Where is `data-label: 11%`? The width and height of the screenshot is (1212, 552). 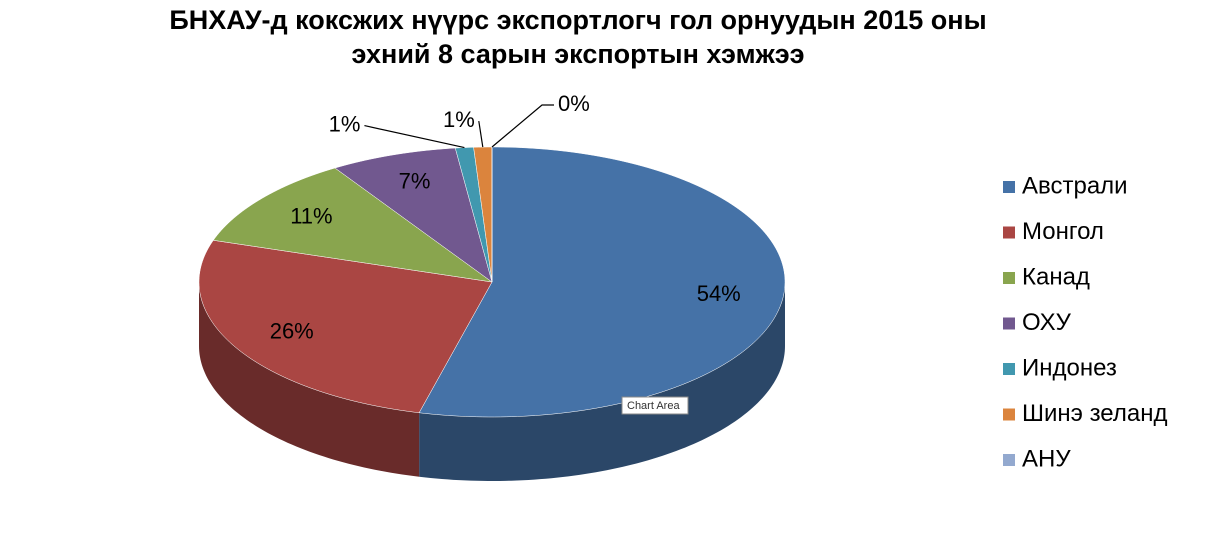
data-label: 11% is located at coordinates (311, 215).